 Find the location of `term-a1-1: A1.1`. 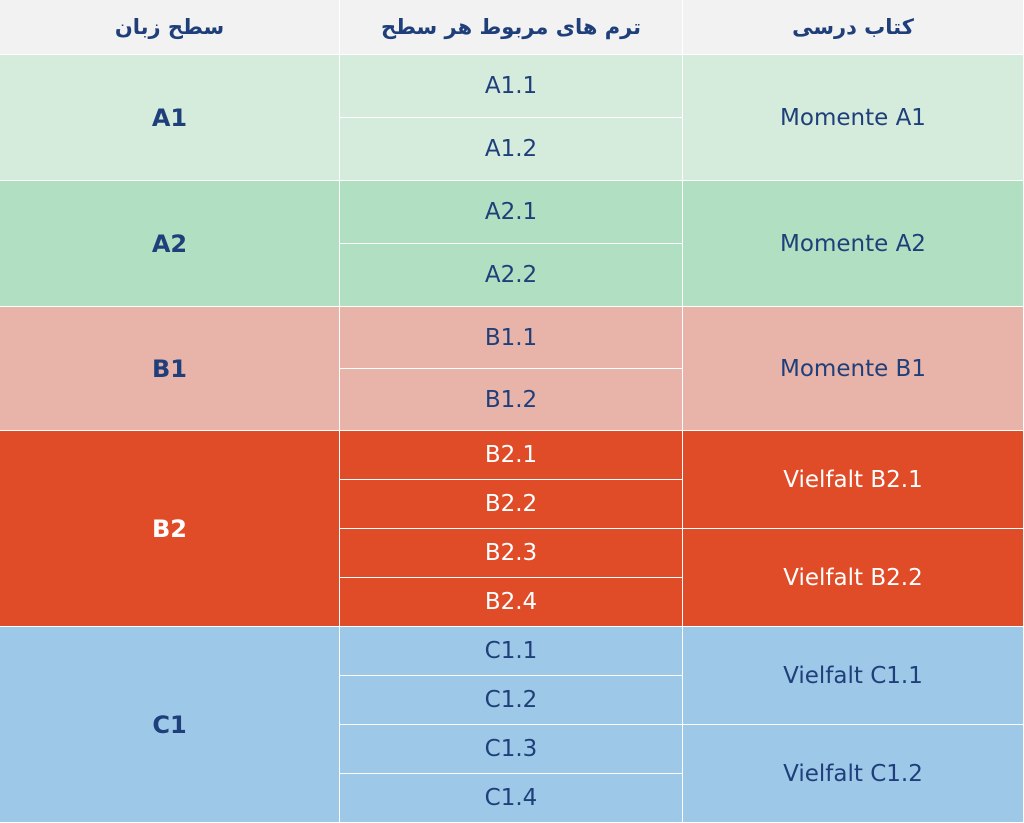

term-a1-1: A1.1 is located at coordinates (511, 86).